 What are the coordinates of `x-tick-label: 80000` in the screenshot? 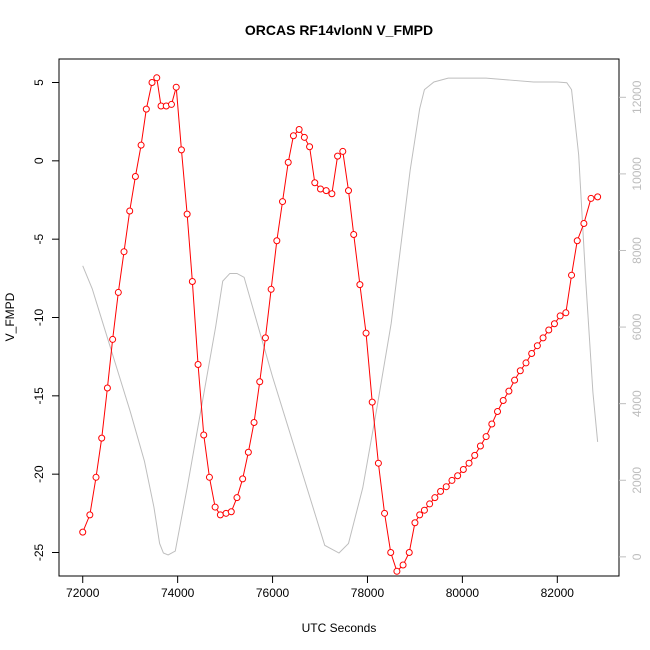 It's located at (463, 593).